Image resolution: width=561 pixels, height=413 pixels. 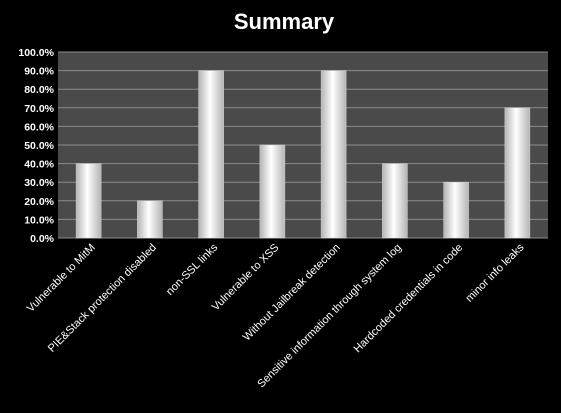 What do you see at coordinates (39, 146) in the screenshot?
I see `y-tick-label: 50.0%` at bounding box center [39, 146].